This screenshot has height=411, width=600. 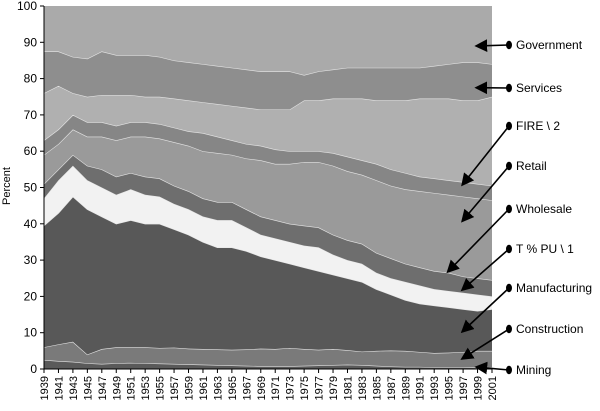 I want to click on callout-dot-construction, so click(x=509, y=329).